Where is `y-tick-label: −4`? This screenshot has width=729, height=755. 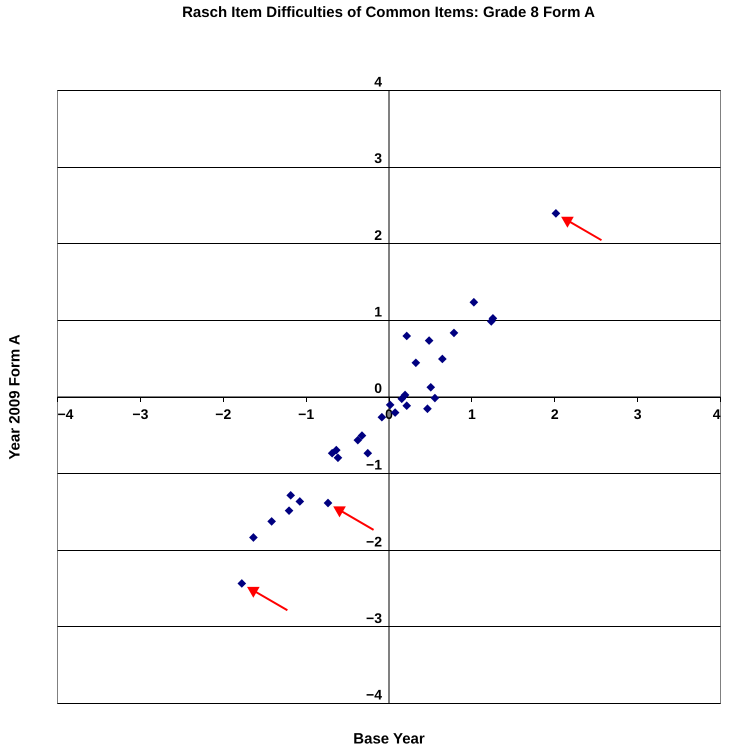
y-tick-label: −4 is located at coordinates (374, 694).